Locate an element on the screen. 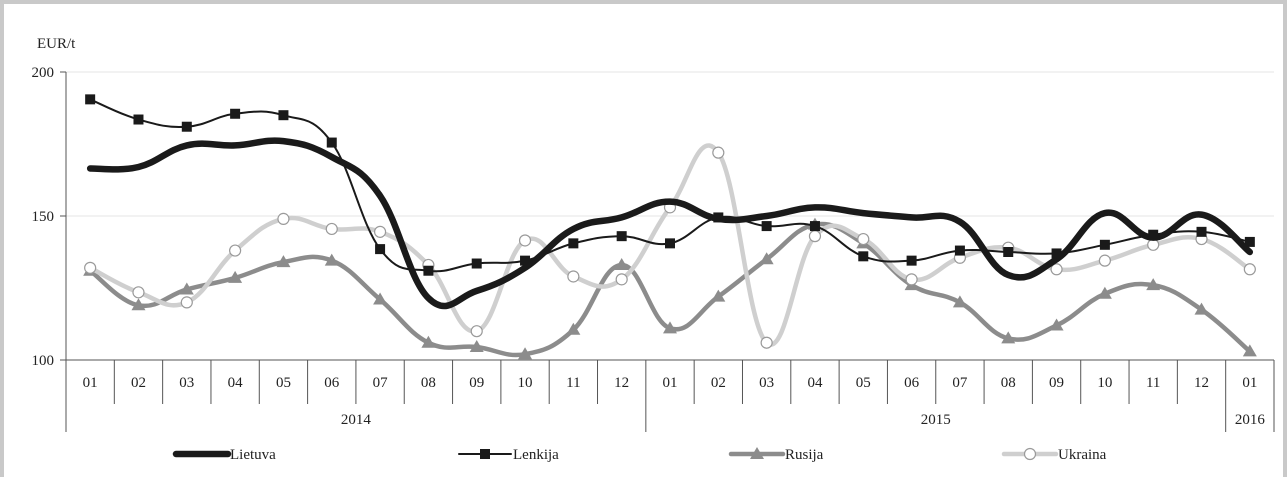  x-year-label: 2016 is located at coordinates (1250, 420).